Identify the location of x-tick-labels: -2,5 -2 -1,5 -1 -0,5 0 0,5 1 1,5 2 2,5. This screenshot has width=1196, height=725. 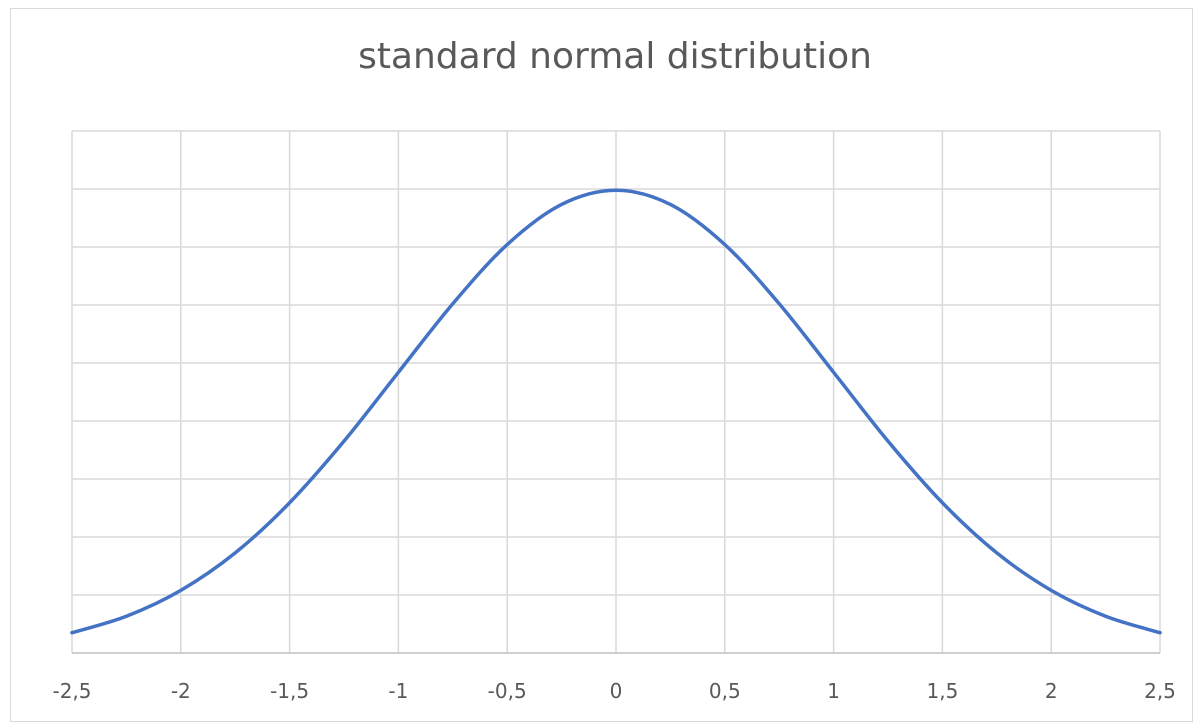
(613, 691).